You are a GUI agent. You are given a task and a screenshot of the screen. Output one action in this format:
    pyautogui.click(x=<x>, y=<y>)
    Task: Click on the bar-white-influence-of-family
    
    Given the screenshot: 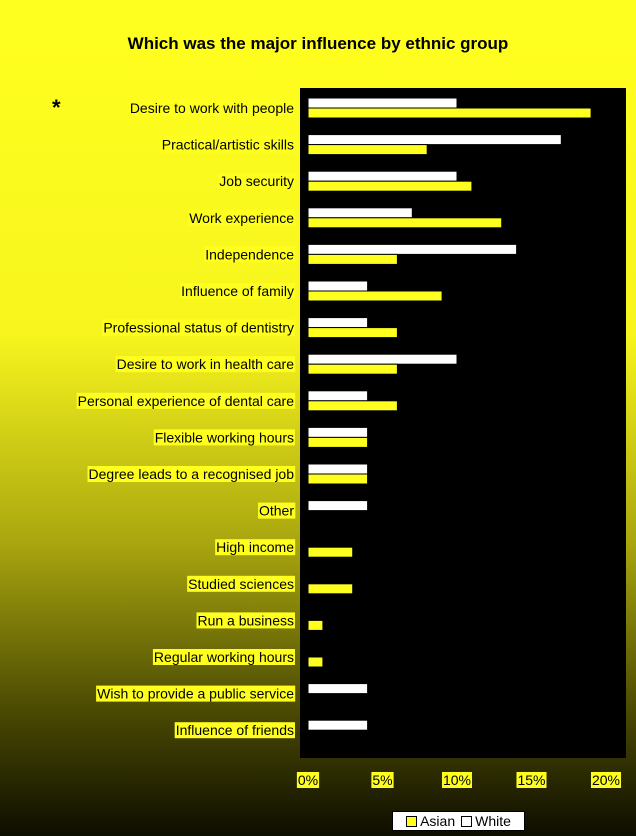 What is the action you would take?
    pyautogui.click(x=338, y=286)
    